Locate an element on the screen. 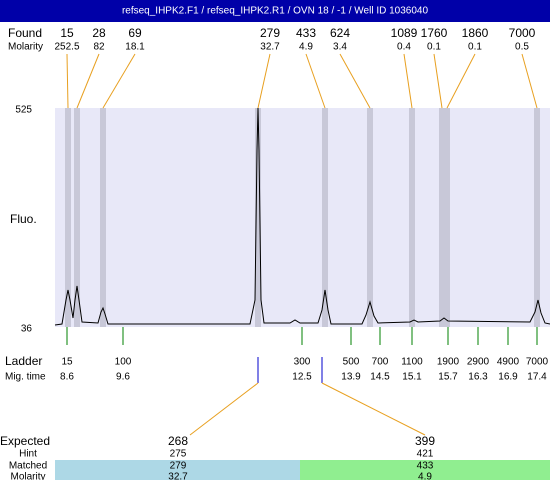  hint: 275 is located at coordinates (178, 454).